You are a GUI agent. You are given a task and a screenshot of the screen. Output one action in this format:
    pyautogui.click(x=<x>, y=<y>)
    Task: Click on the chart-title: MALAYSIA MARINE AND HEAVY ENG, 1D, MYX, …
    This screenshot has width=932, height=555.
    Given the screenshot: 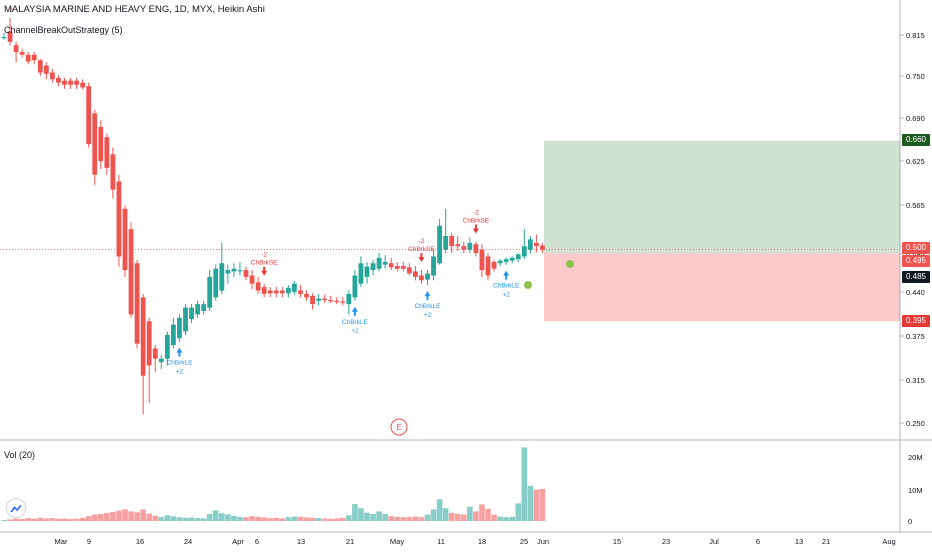 What is the action you would take?
    pyautogui.click(x=134, y=9)
    